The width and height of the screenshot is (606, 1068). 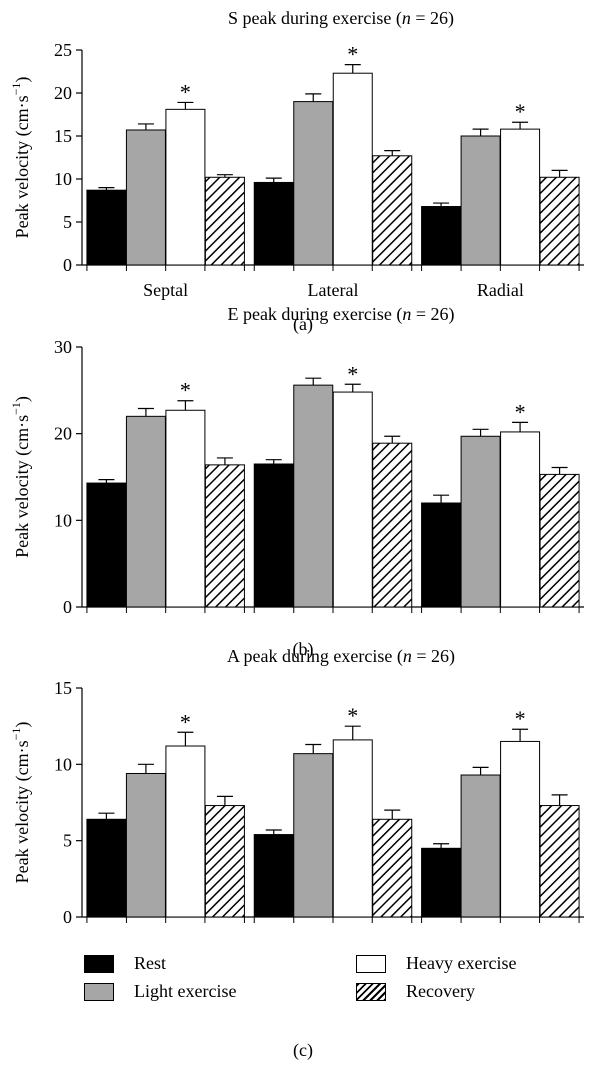 I want to click on category-label-a-1: Lateral, so click(x=333, y=290).